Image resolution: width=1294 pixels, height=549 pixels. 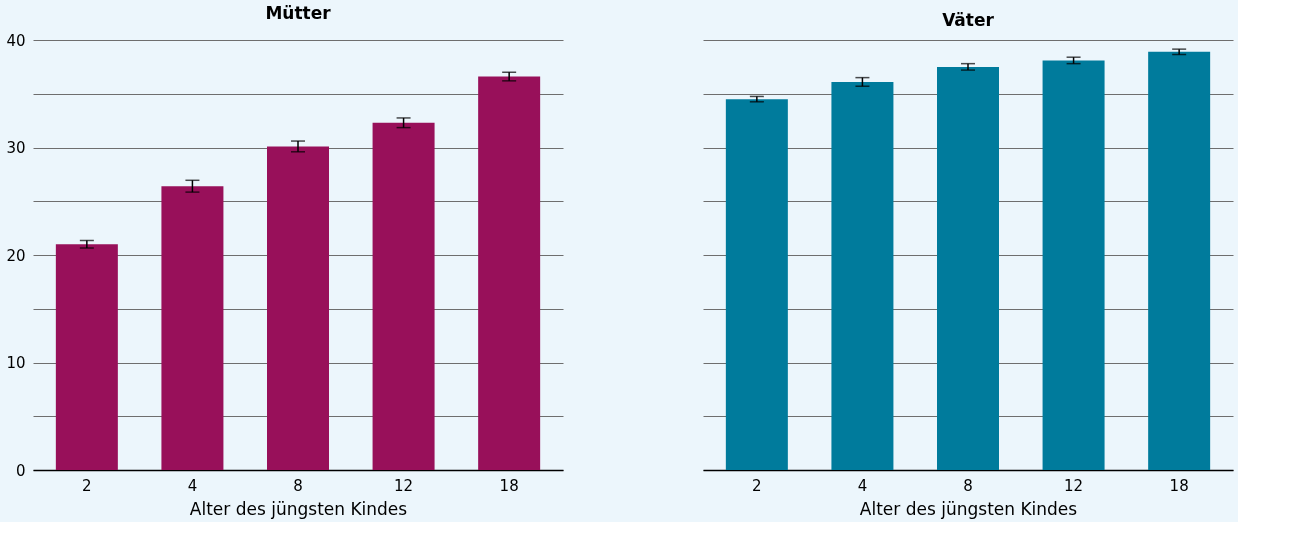 What do you see at coordinates (298, 13) in the screenshot?
I see `chart-title: Mütter` at bounding box center [298, 13].